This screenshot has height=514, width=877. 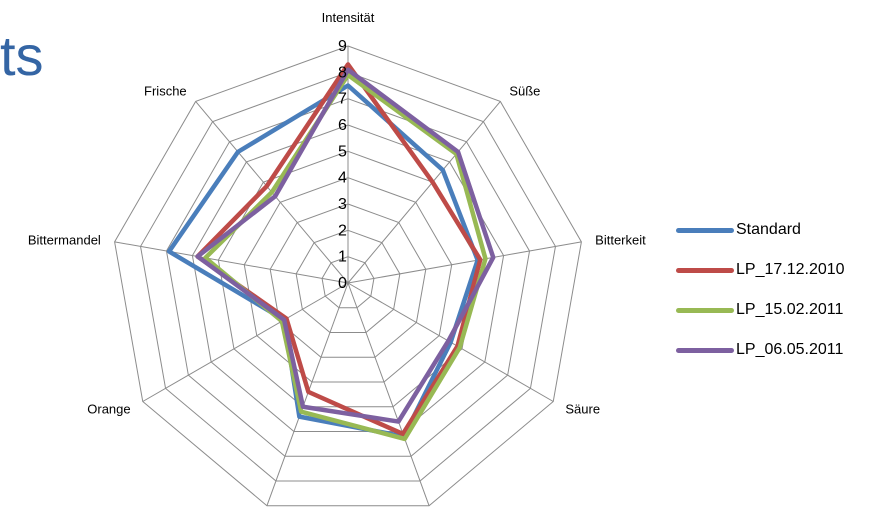 I want to click on tick-label: 4, so click(x=342, y=178).